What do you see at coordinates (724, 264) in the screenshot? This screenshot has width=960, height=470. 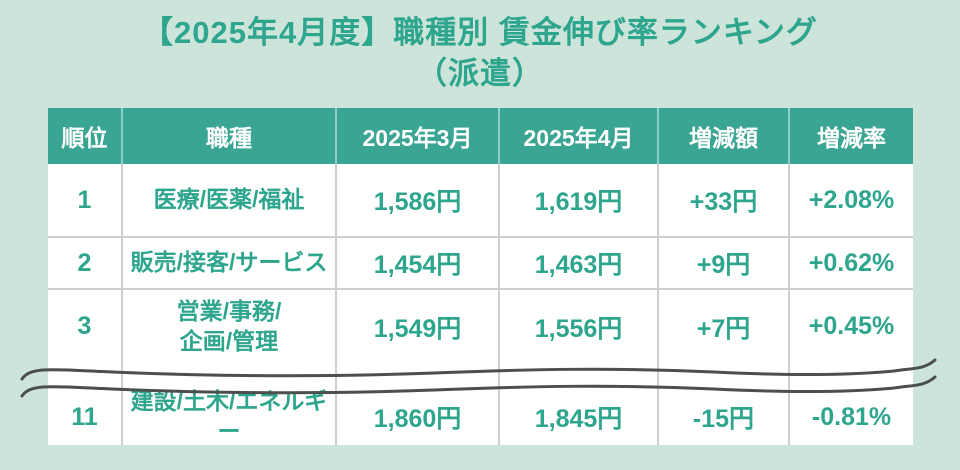 I see `diff-amount-cell-row2: +9円` at bounding box center [724, 264].